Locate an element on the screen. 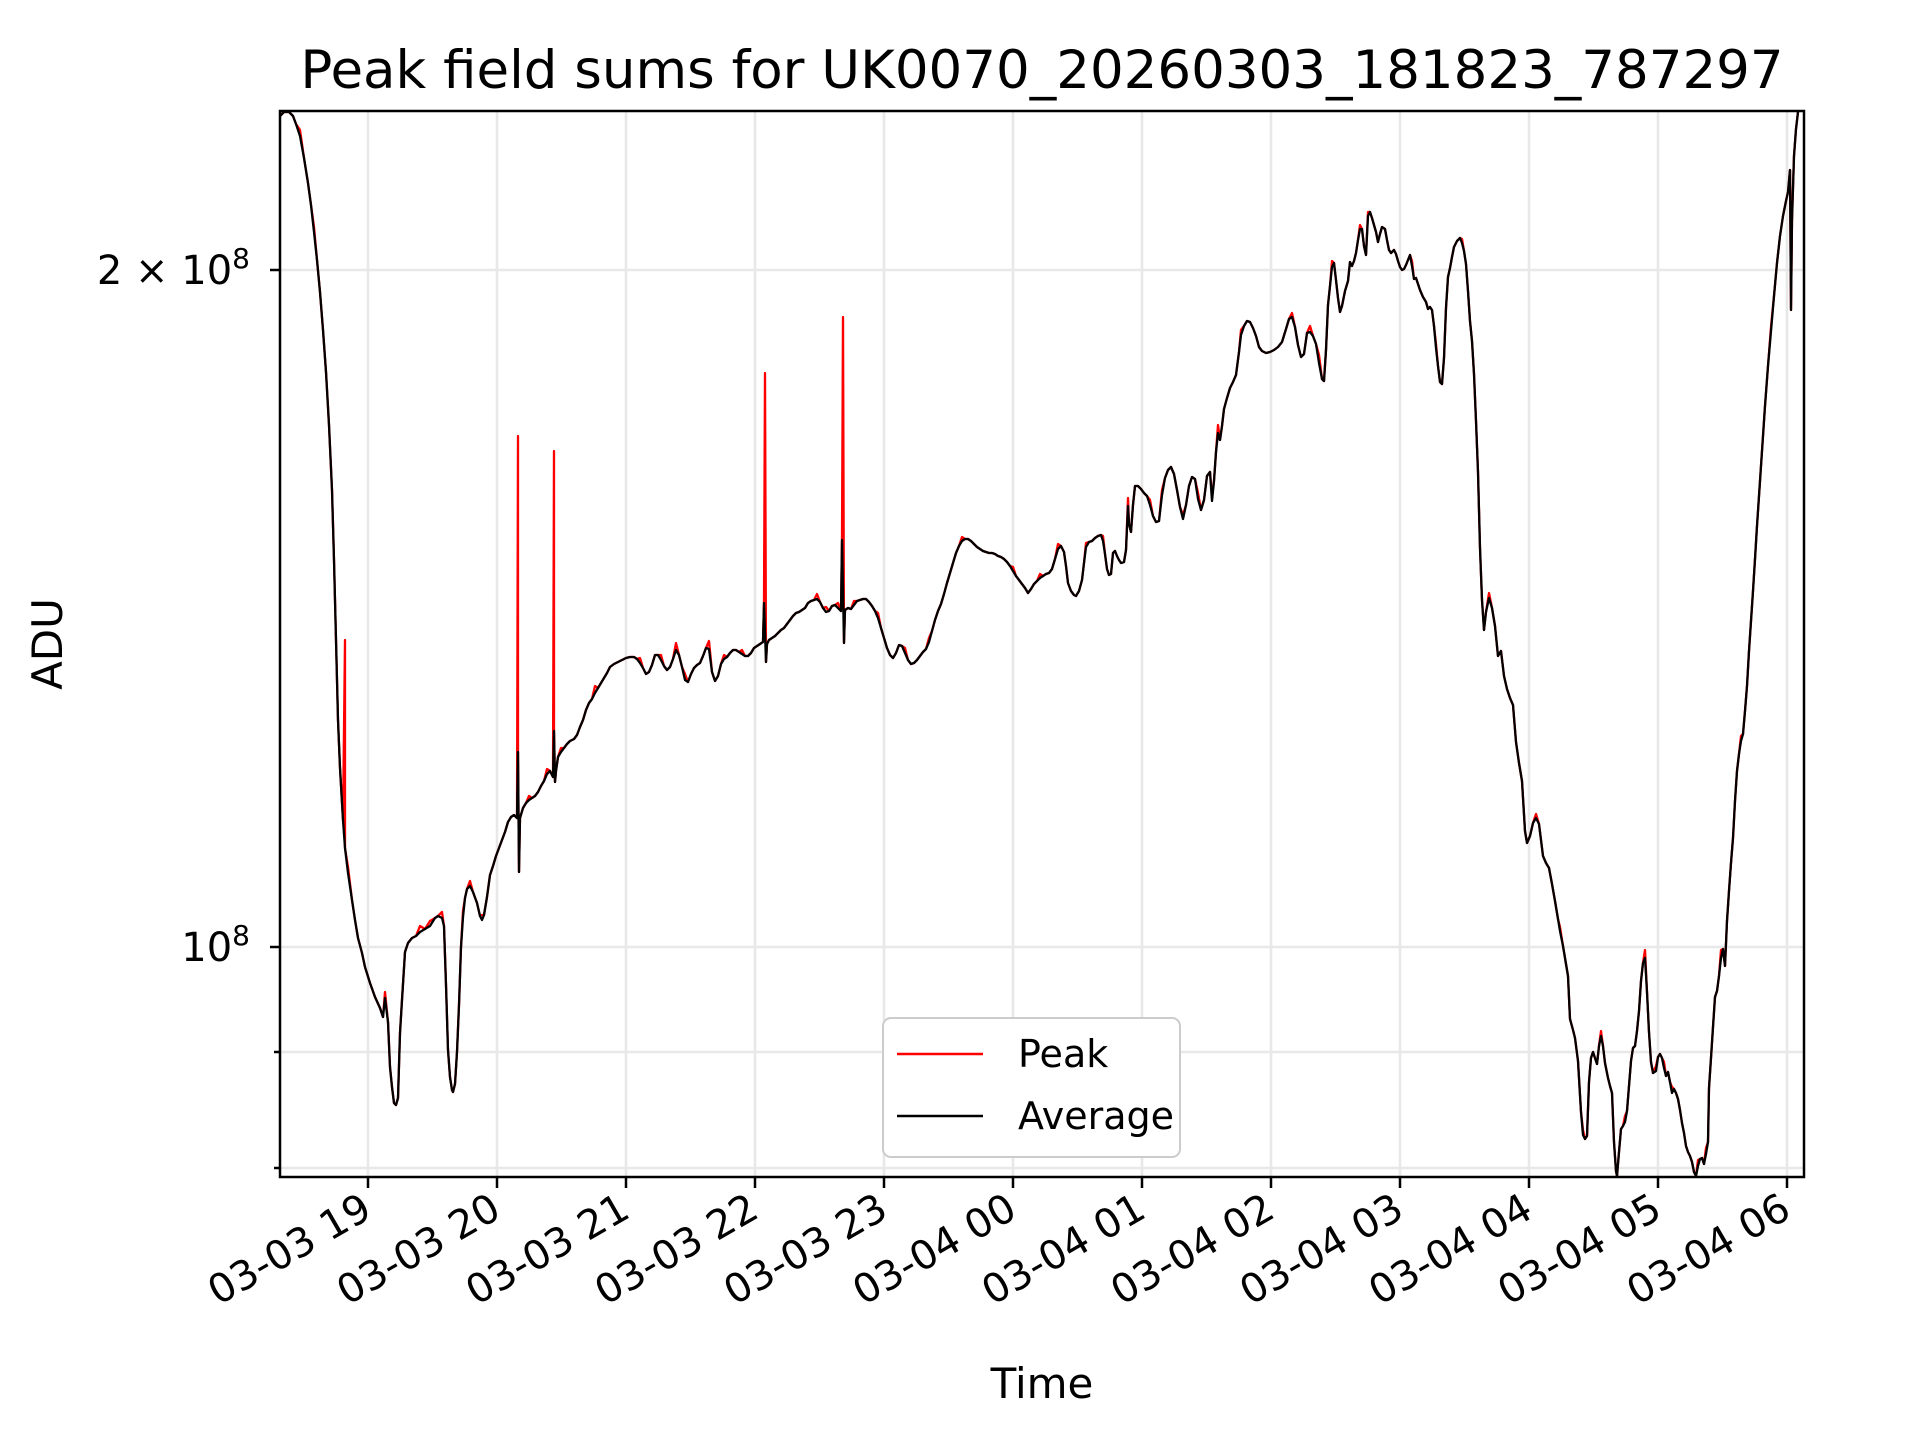 This screenshot has width=1920, height=1440. y-axis-label: ADU is located at coordinates (47, 644).